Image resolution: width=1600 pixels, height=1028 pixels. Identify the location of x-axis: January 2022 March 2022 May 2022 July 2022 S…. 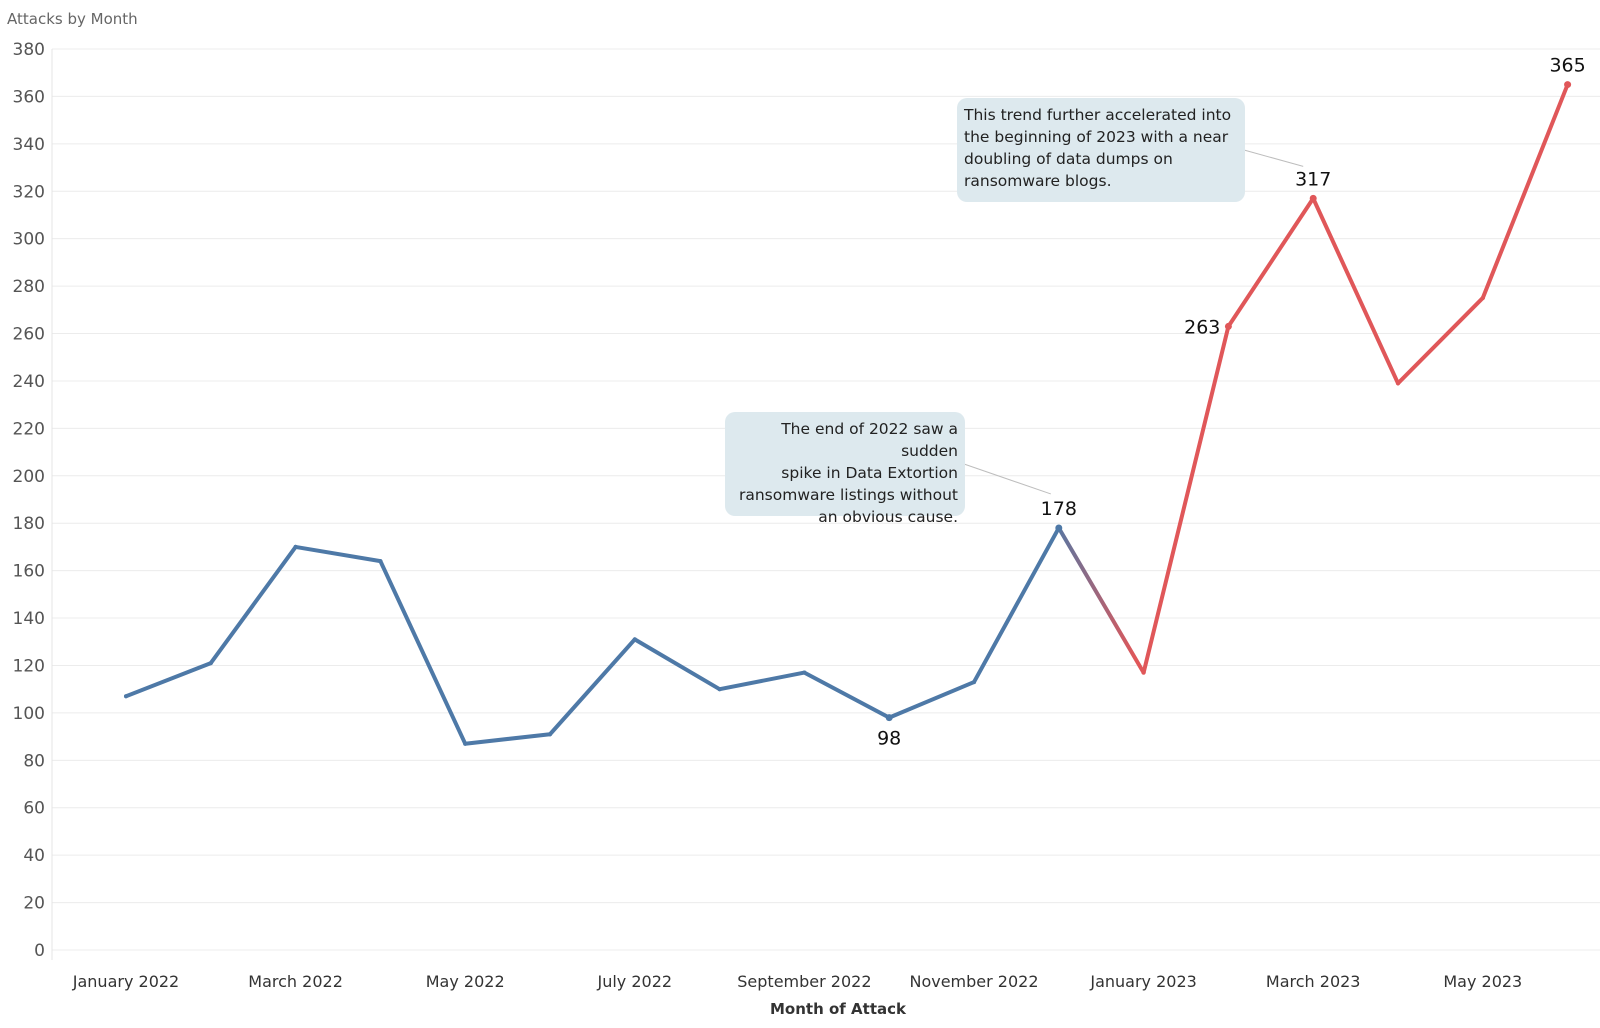
(797, 981).